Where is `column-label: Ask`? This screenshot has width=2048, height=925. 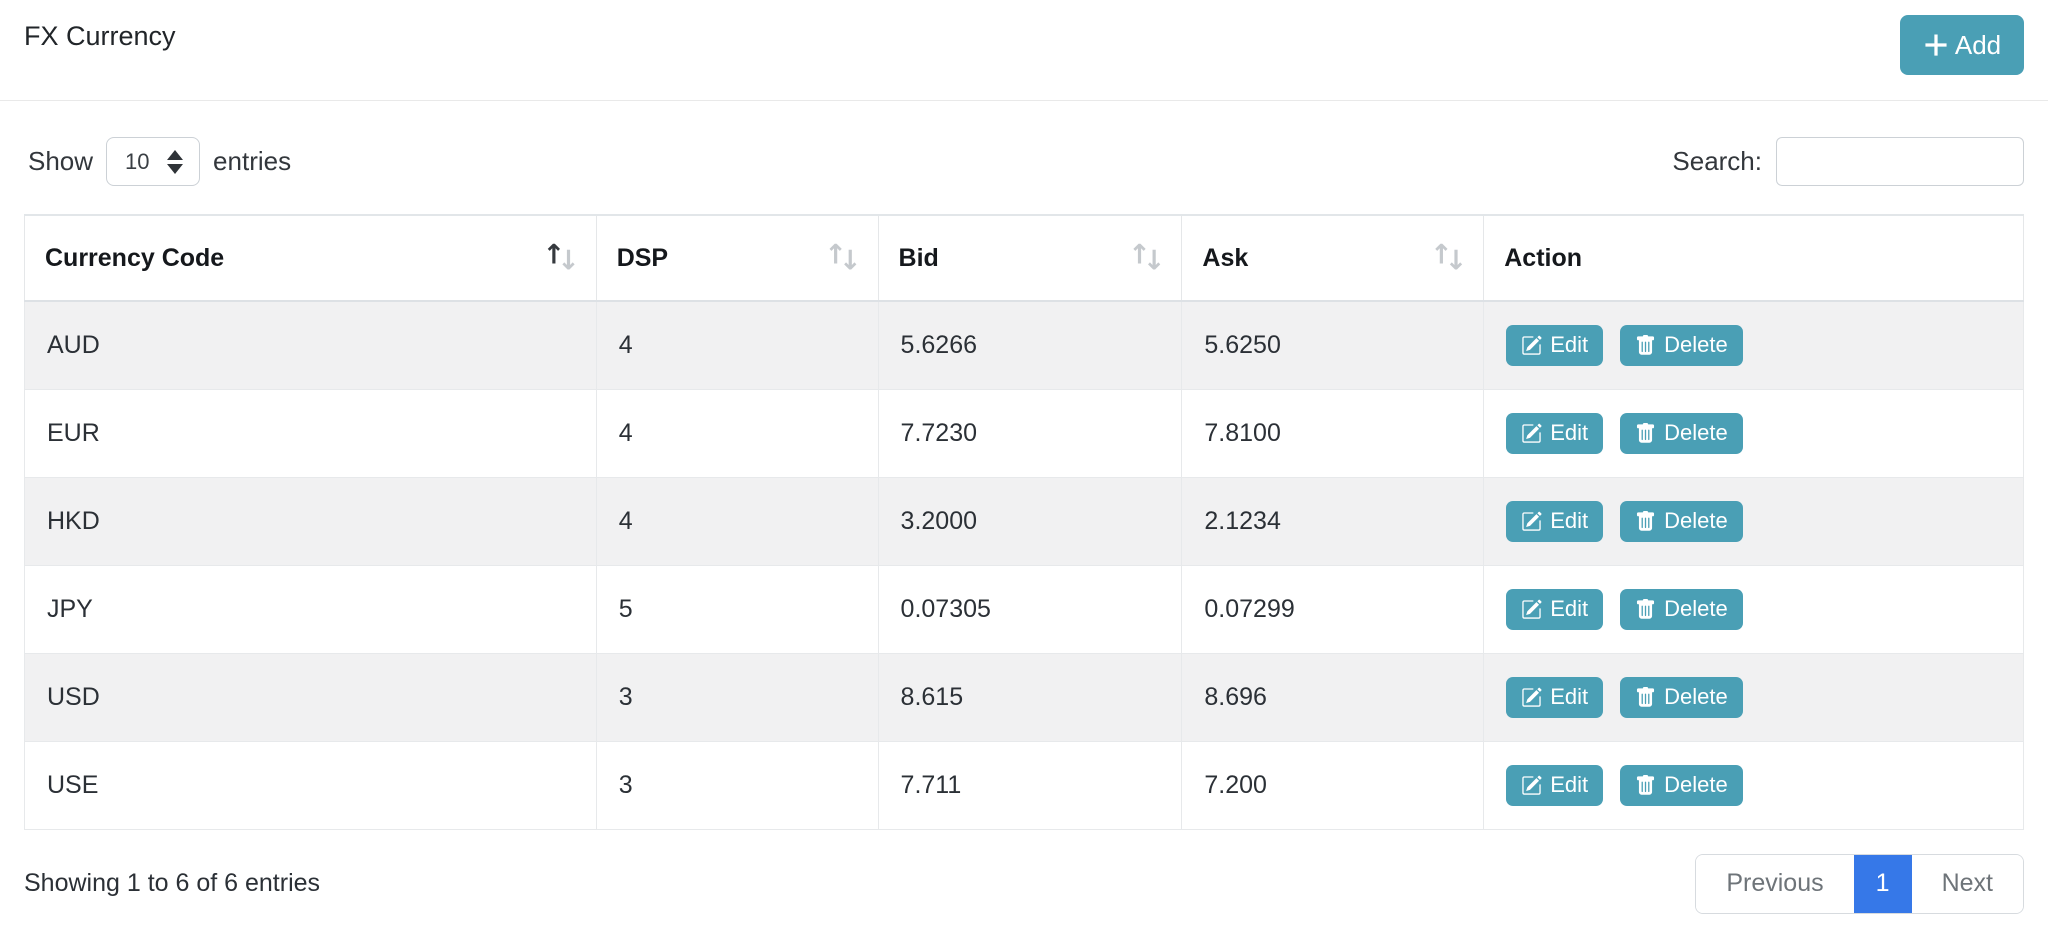 column-label: Ask is located at coordinates (1225, 257).